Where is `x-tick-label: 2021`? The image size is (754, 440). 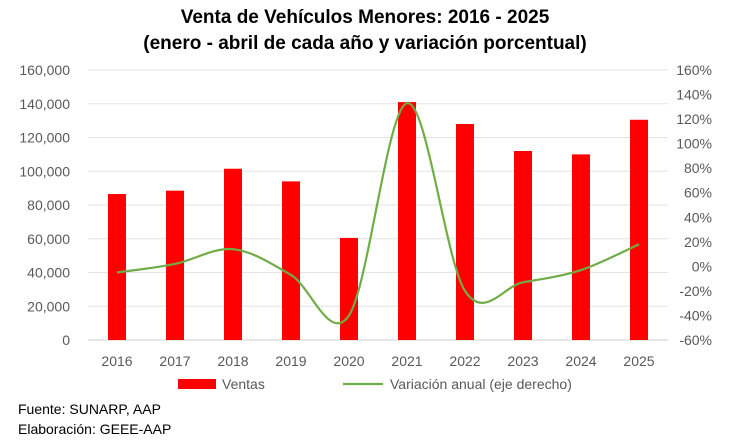
x-tick-label: 2021 is located at coordinates (406, 361).